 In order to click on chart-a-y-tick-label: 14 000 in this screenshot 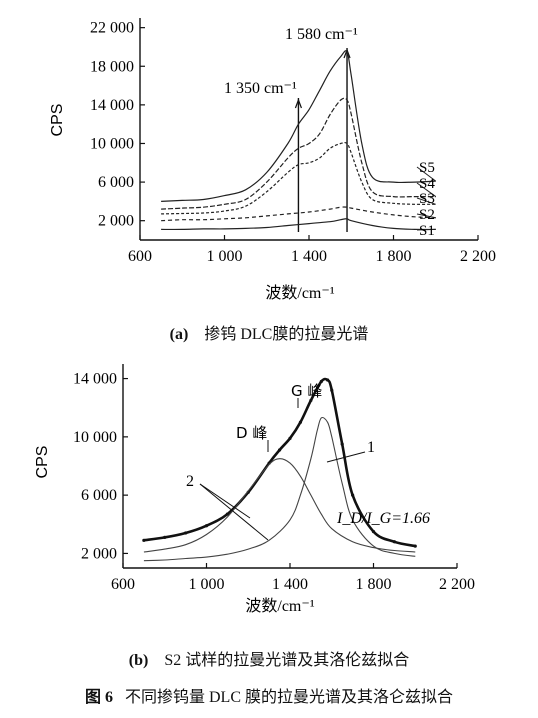, I will do `click(112, 105)`.